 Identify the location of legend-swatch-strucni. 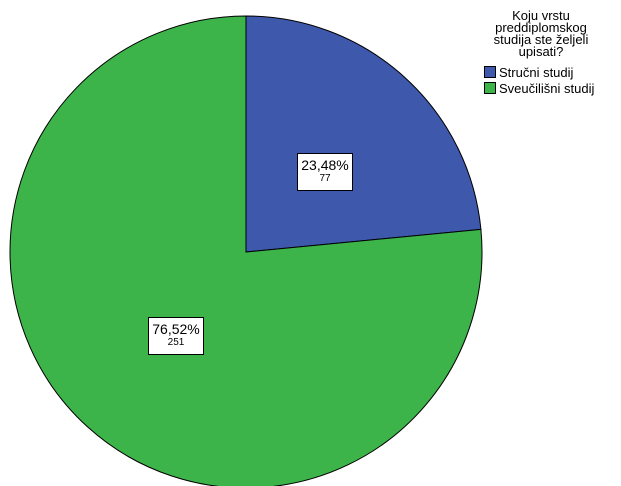
(490, 72).